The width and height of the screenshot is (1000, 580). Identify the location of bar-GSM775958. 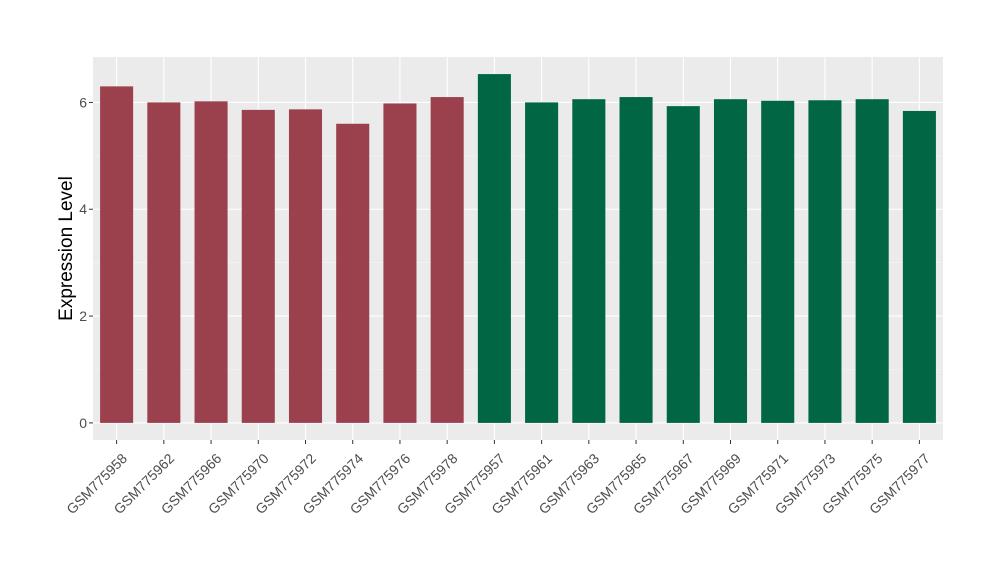
(117, 254).